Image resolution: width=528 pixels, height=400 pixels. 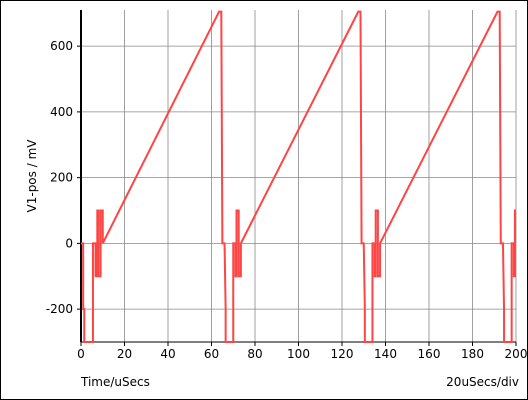 What do you see at coordinates (81, 354) in the screenshot?
I see `x-tick-label: 0` at bounding box center [81, 354].